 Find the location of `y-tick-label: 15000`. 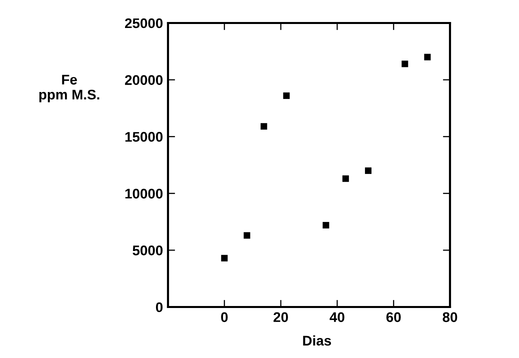

y-tick-label: 15000 is located at coordinates (144, 137).